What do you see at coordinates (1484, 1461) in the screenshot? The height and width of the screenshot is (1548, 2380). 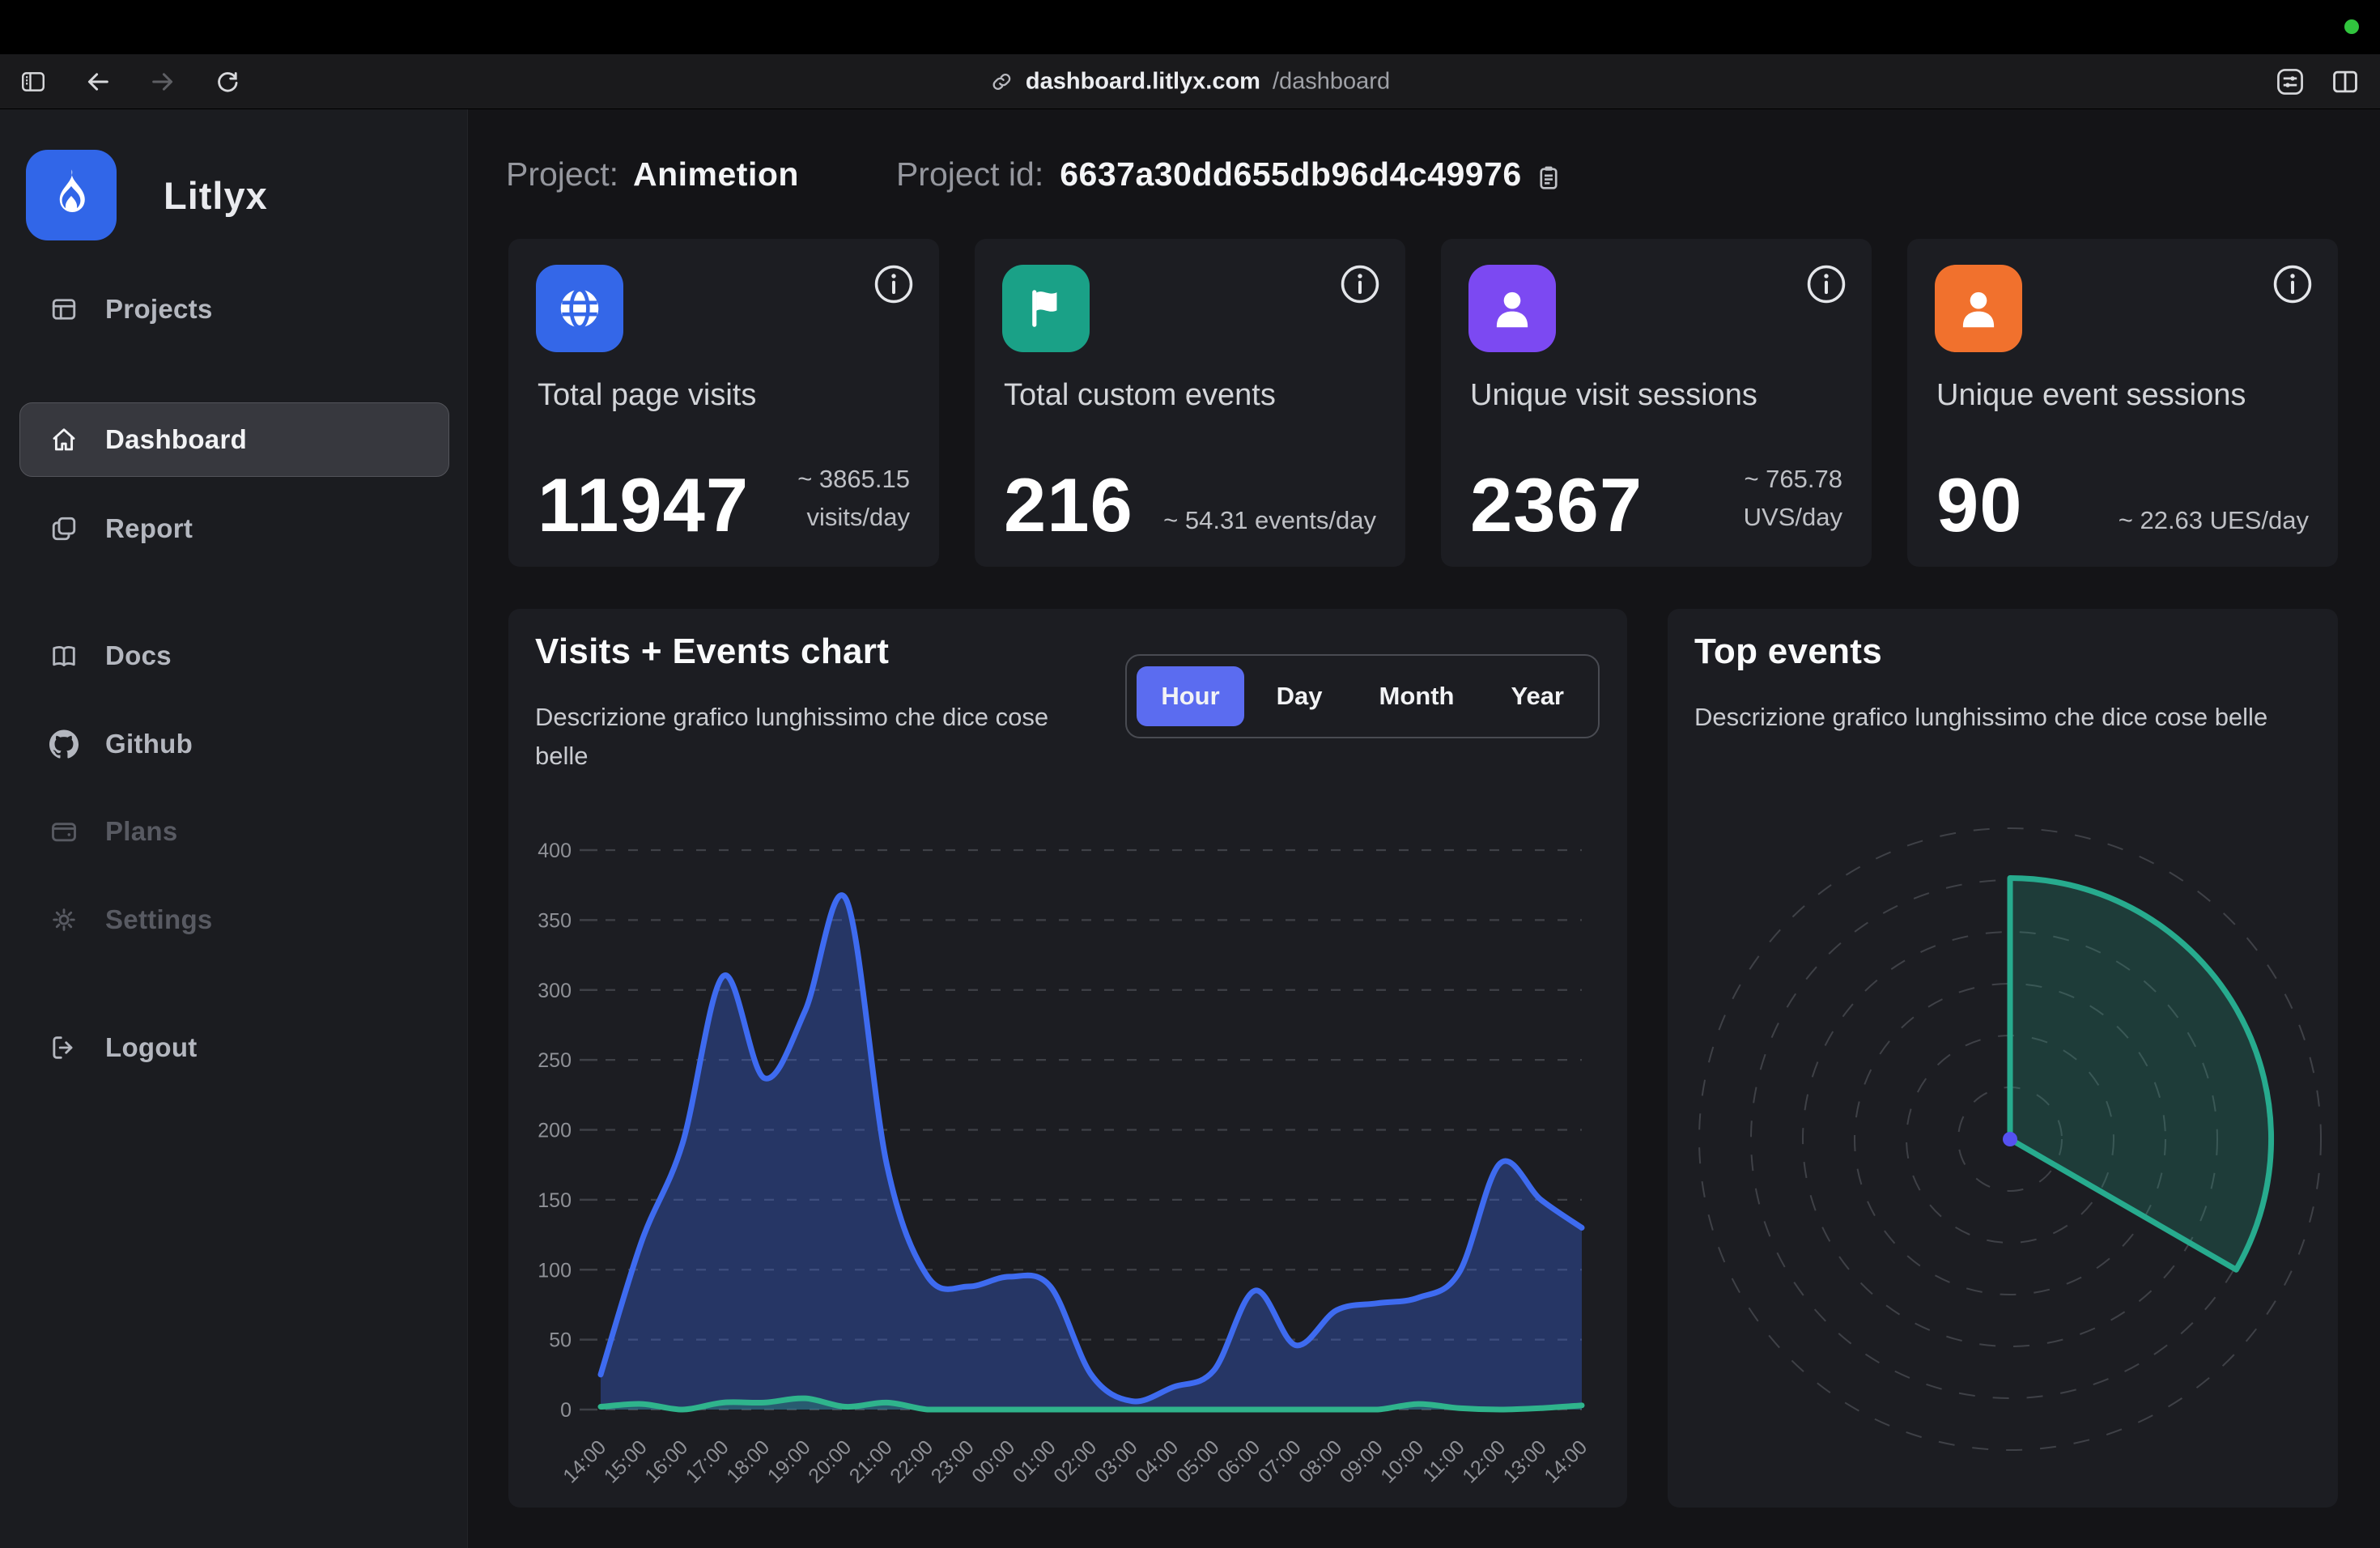 I see `svg-text: 12:00` at bounding box center [1484, 1461].